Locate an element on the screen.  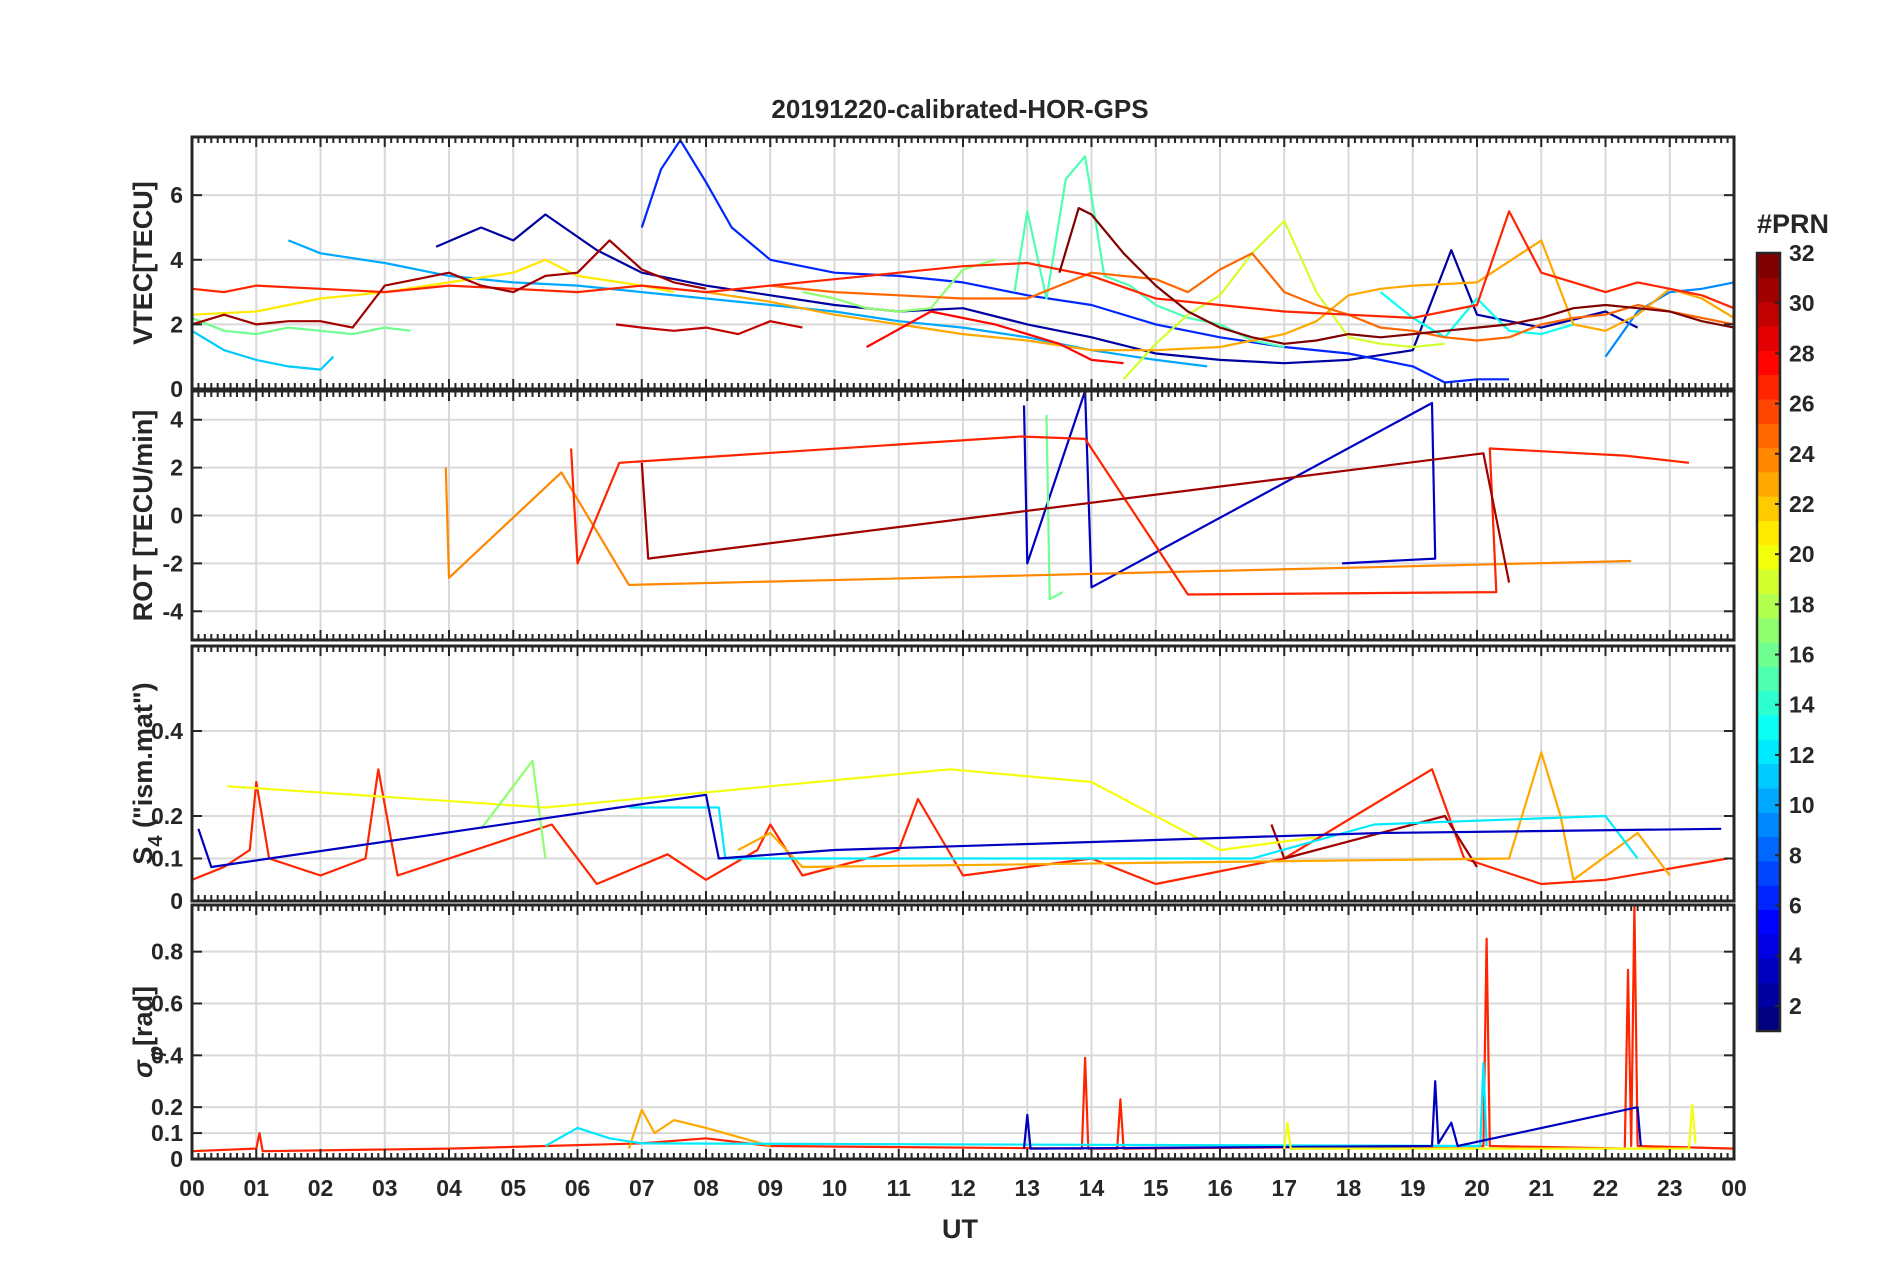
colorbar-tick-label: 4 is located at coordinates (1795, 956).